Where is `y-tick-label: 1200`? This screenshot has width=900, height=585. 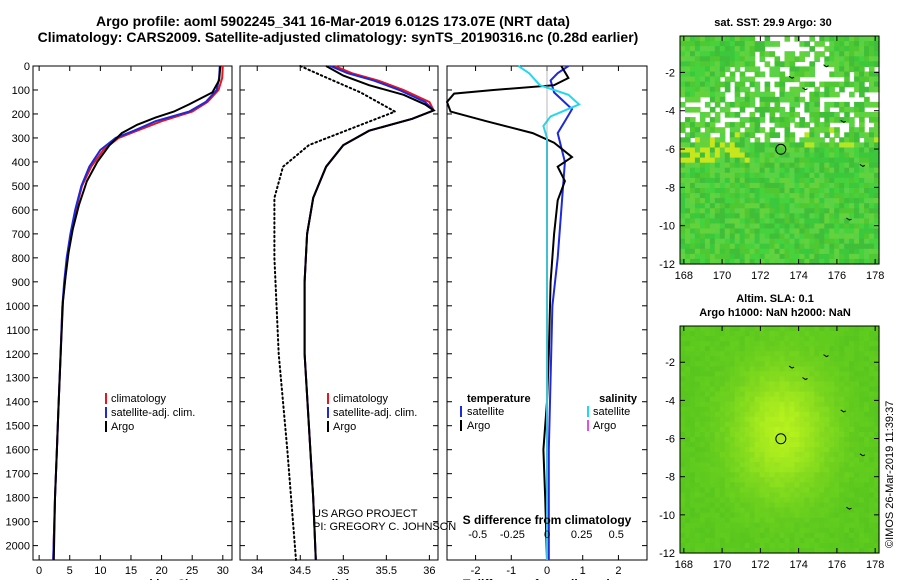
y-tick-label: 1200 is located at coordinates (18, 355).